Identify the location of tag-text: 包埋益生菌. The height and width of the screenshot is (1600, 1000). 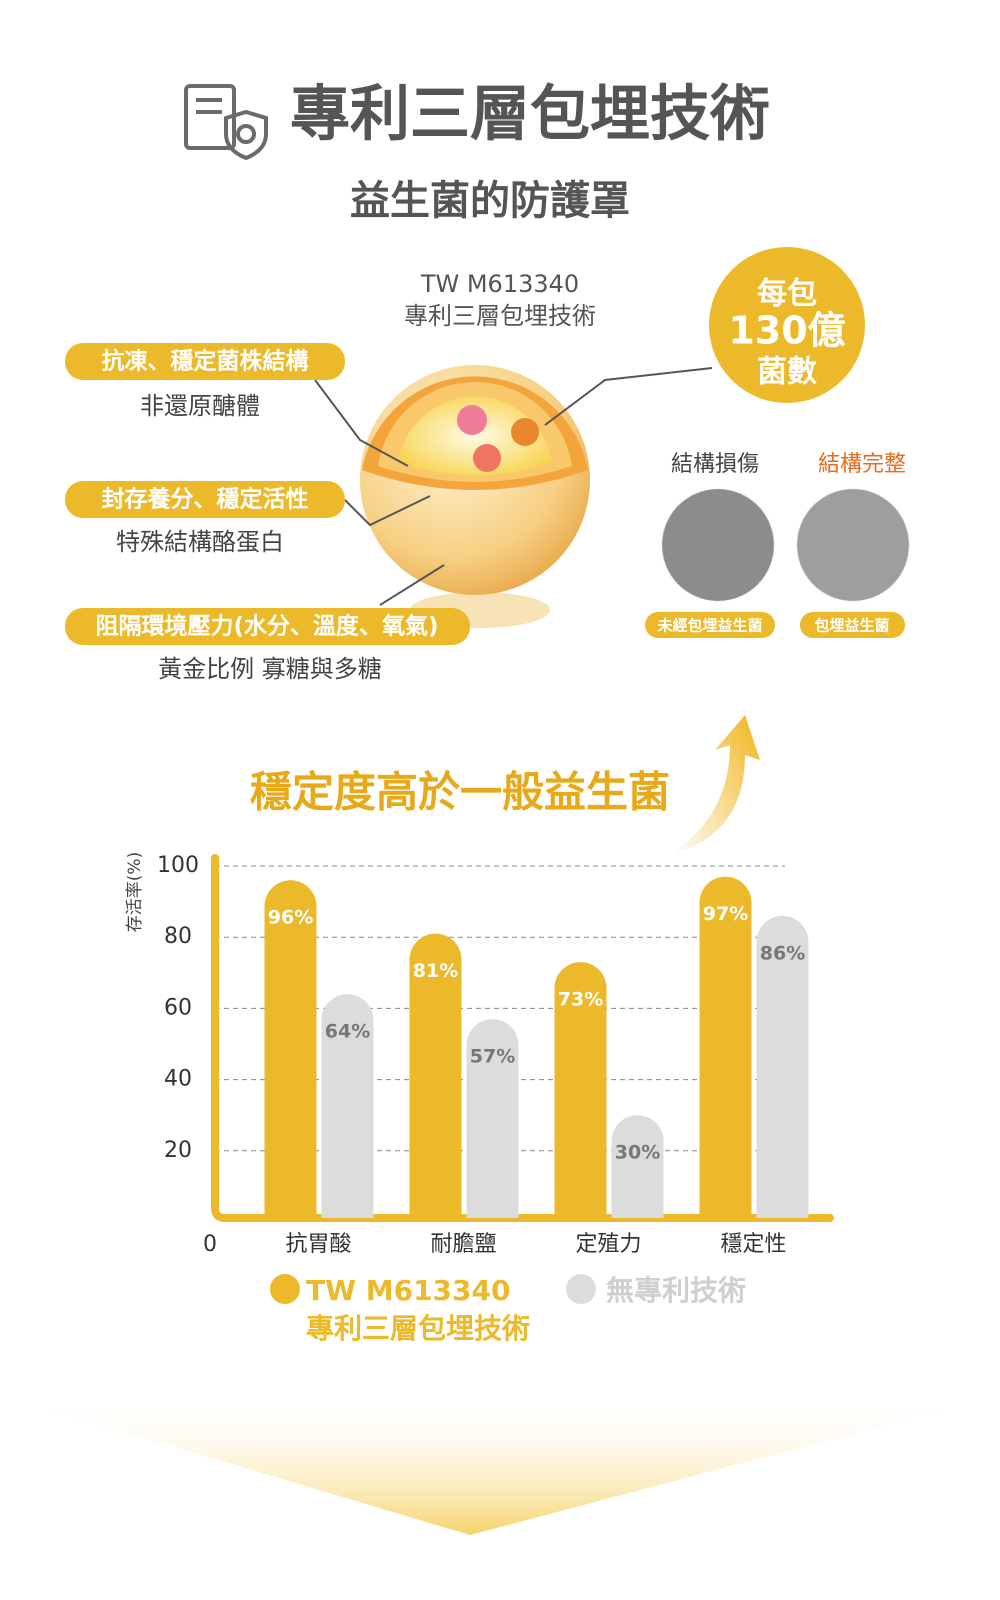
(851, 626).